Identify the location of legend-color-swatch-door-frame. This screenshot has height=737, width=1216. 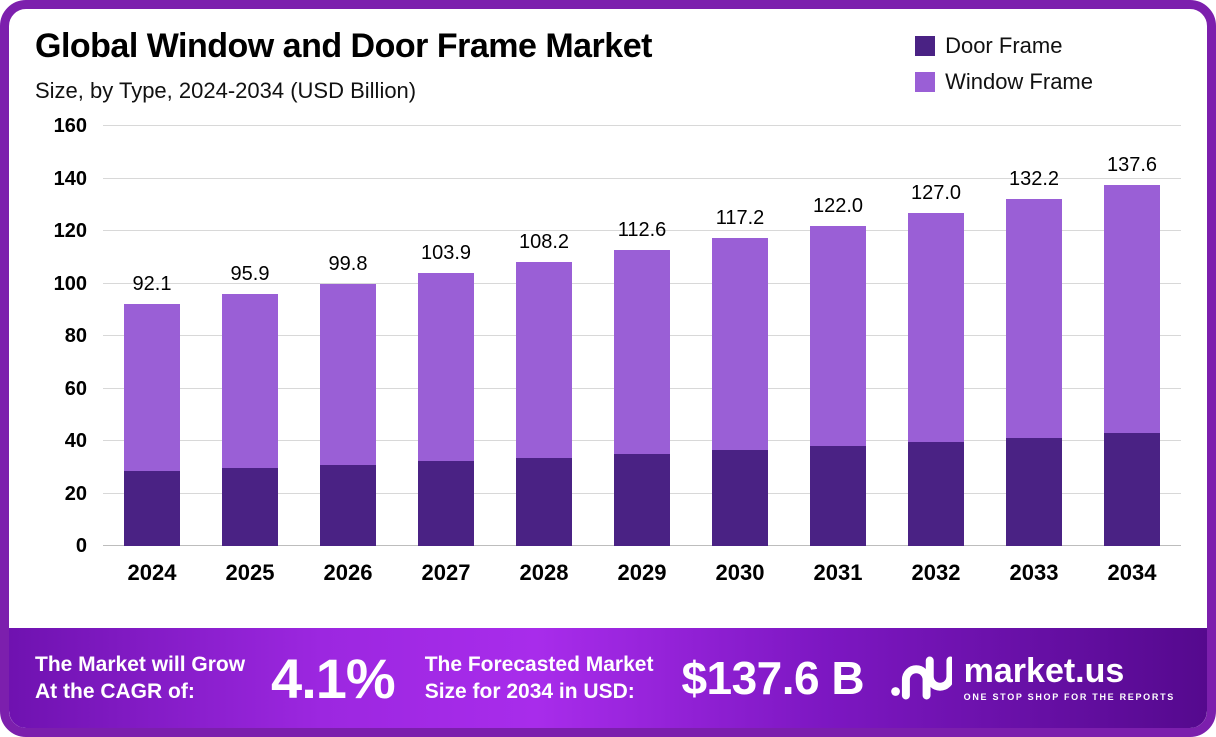
(925, 46).